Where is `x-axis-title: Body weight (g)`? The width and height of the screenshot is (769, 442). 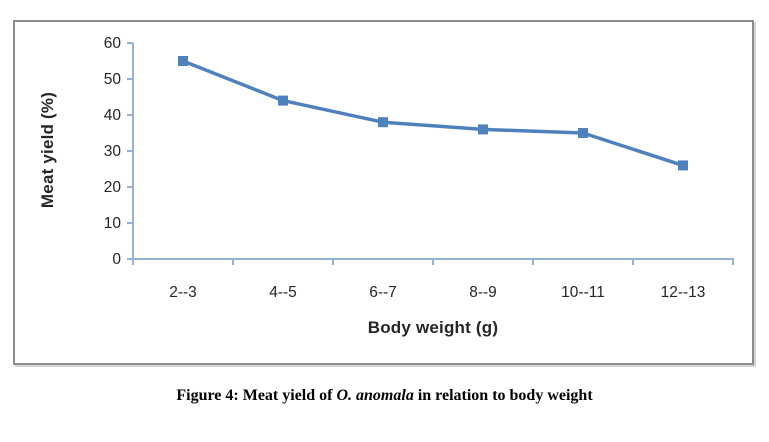 x-axis-title: Body weight (g) is located at coordinates (433, 327).